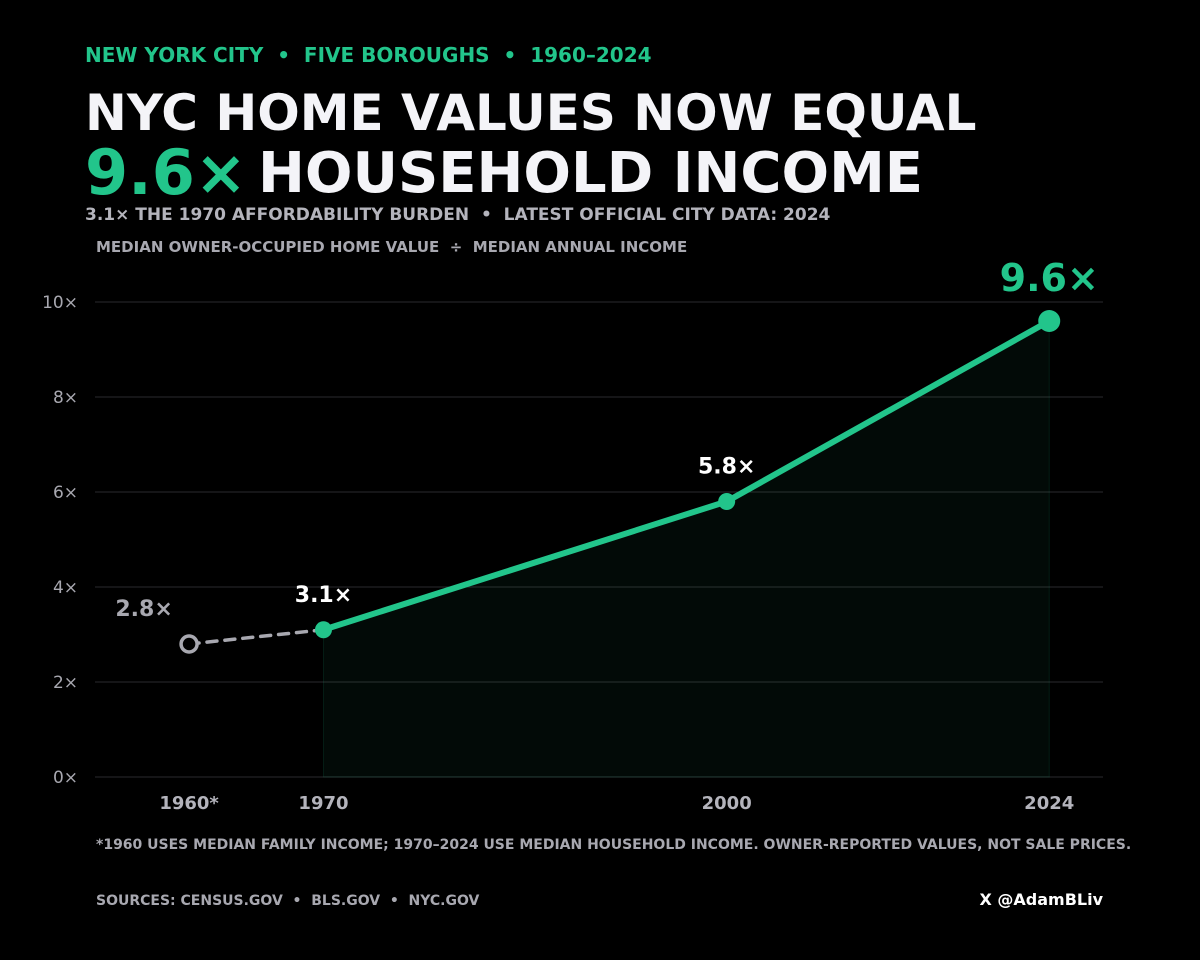  I want to click on title-highlight: 9.6×, so click(166, 172).